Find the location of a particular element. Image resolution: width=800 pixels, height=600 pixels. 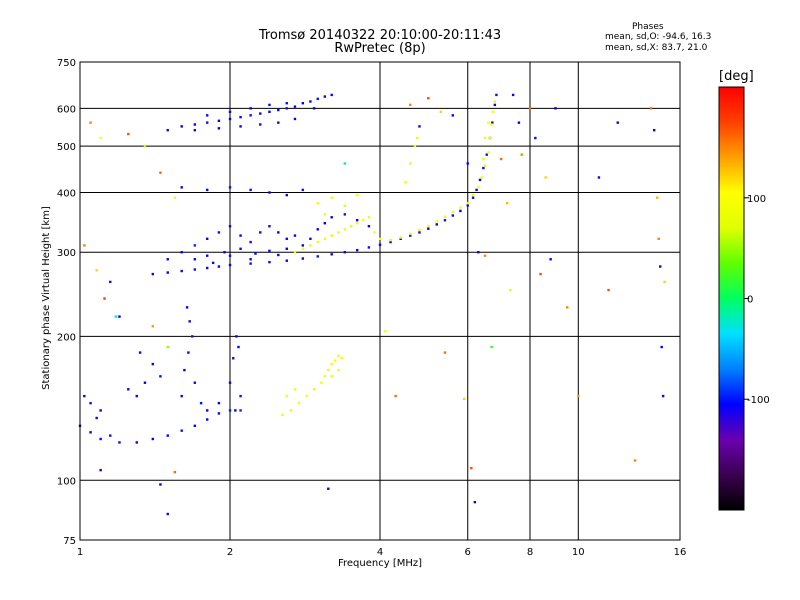

phases-o-stats: mean, sd,O: -94.6, 16.3 is located at coordinates (658, 37).